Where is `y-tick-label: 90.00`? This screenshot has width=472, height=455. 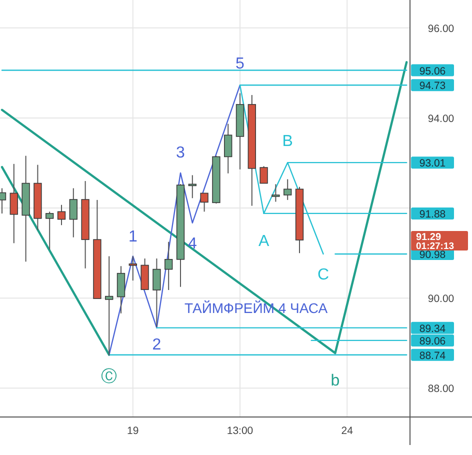
y-tick-label: 90.00 is located at coordinates (441, 299).